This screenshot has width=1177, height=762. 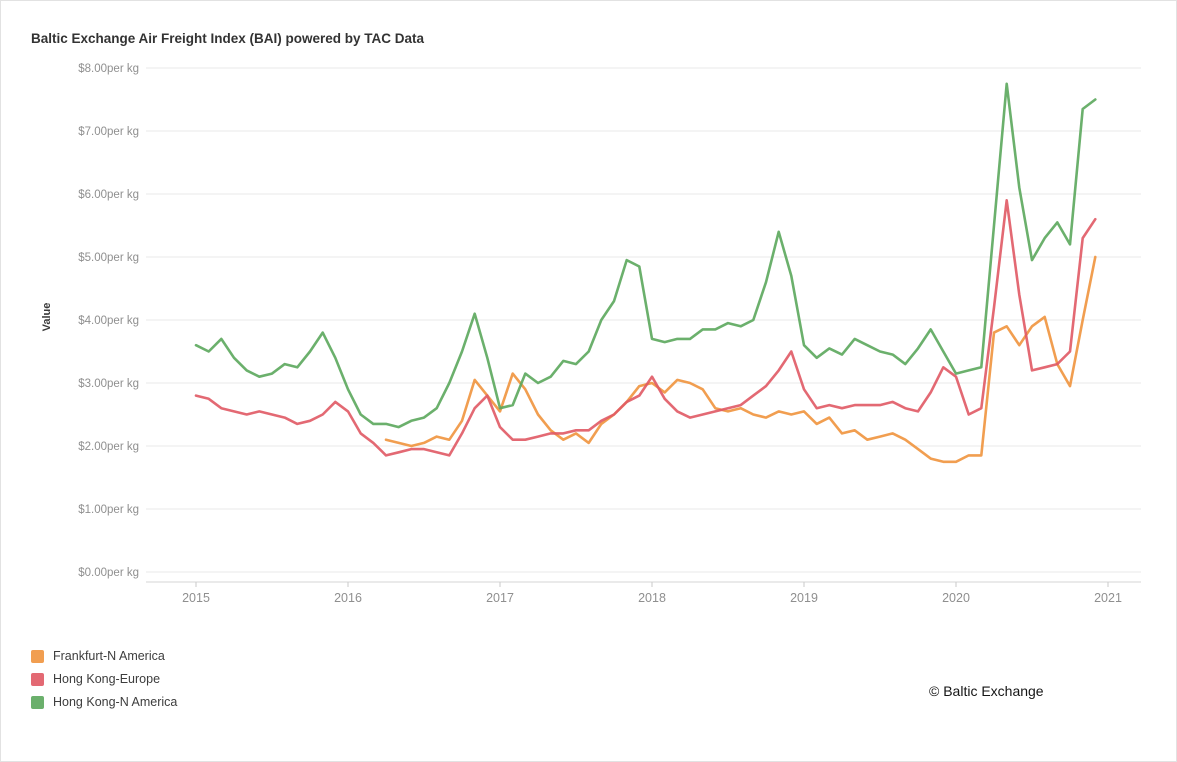 What do you see at coordinates (37, 702) in the screenshot?
I see `legend-swatch-hong-kong-n-america` at bounding box center [37, 702].